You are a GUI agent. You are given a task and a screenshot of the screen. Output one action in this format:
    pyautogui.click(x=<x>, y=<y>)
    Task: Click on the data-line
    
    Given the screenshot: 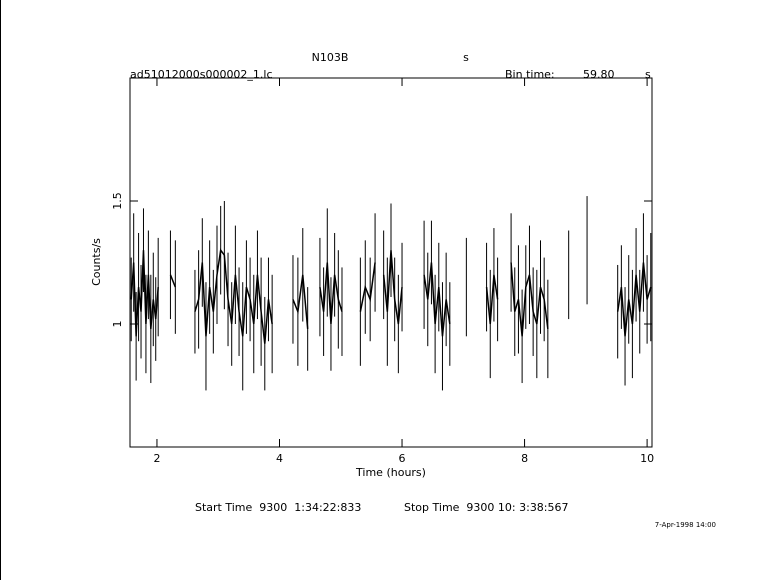 What is the action you would take?
    pyautogui.click(x=391, y=296)
    